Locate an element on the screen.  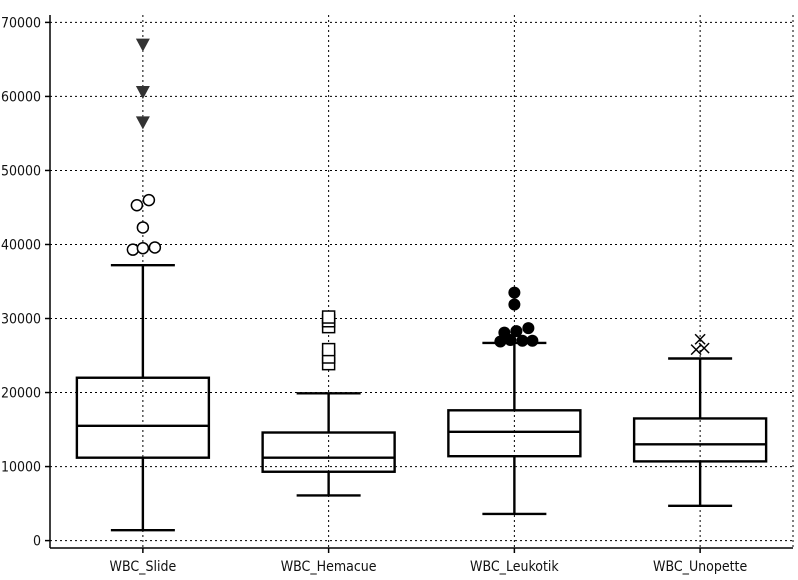
y-tick-label: 50000 is located at coordinates (21, 171).